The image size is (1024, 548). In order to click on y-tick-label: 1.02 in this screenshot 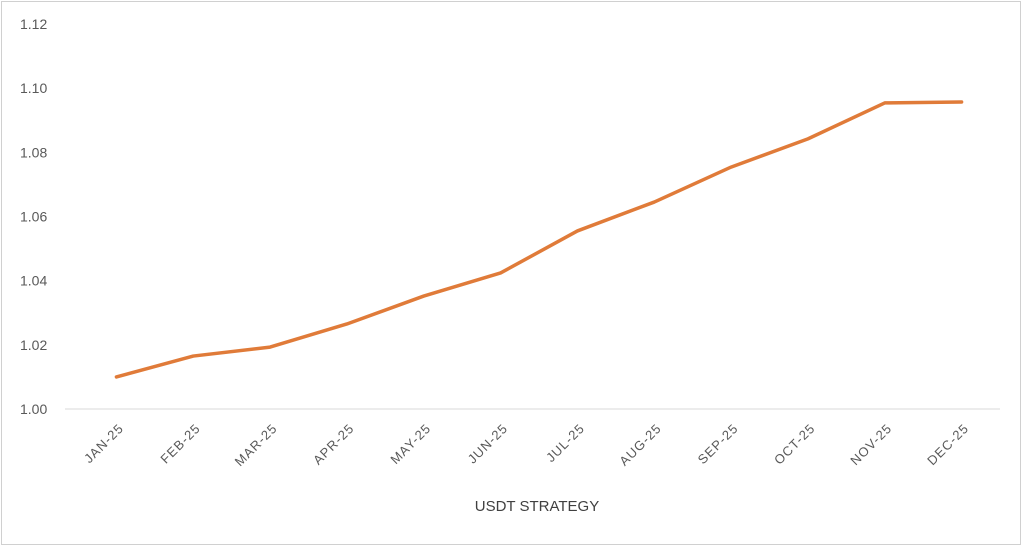, I will do `click(33, 345)`.